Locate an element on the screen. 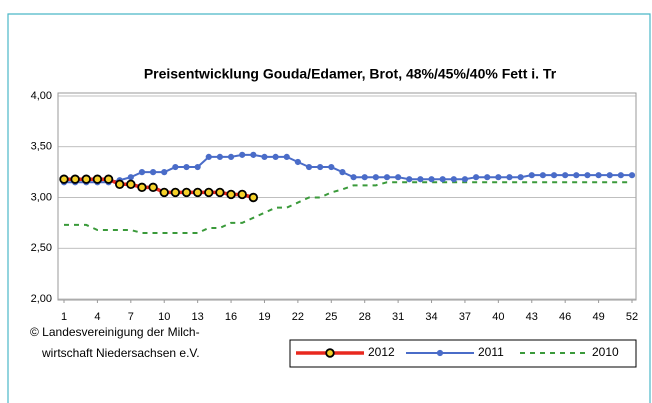 Image resolution: width=652 pixels, height=403 pixels. x-tick-label: 31 is located at coordinates (398, 317).